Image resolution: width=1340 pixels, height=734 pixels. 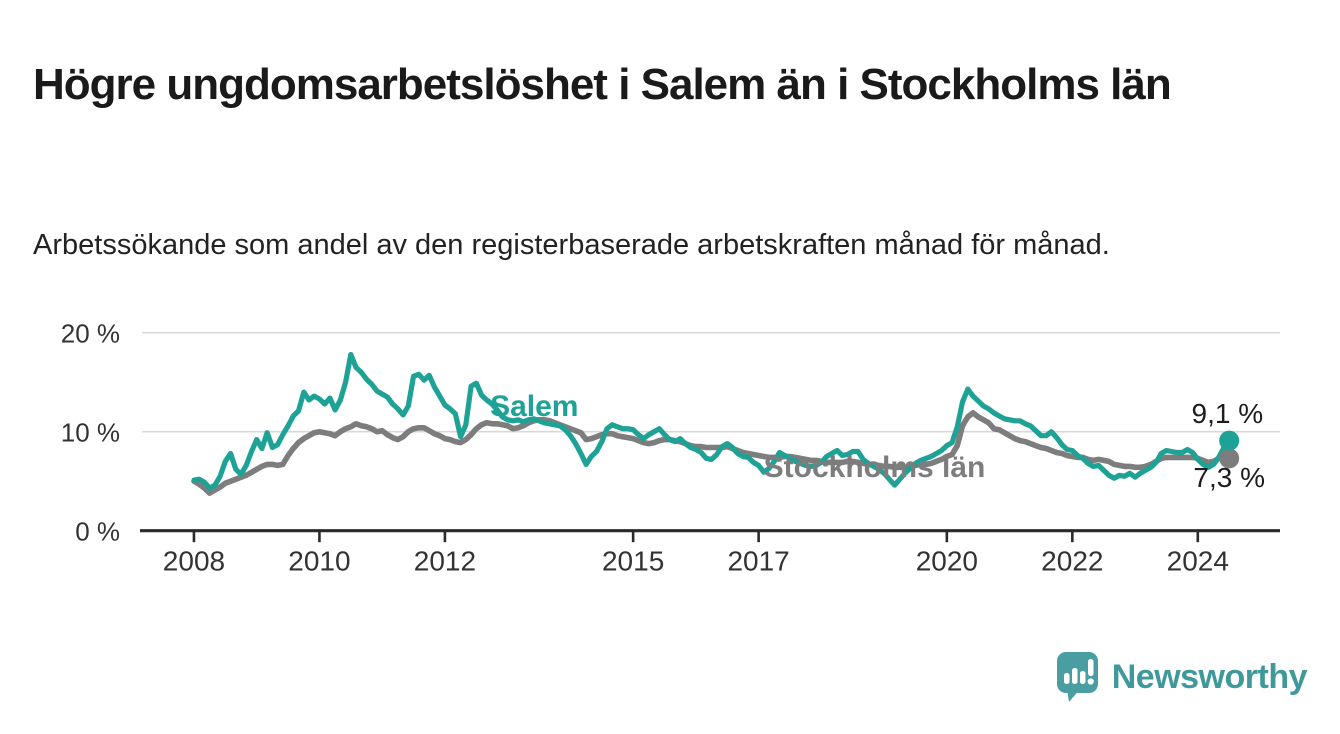 What do you see at coordinates (534, 406) in the screenshot?
I see `series-label-salem: Salem` at bounding box center [534, 406].